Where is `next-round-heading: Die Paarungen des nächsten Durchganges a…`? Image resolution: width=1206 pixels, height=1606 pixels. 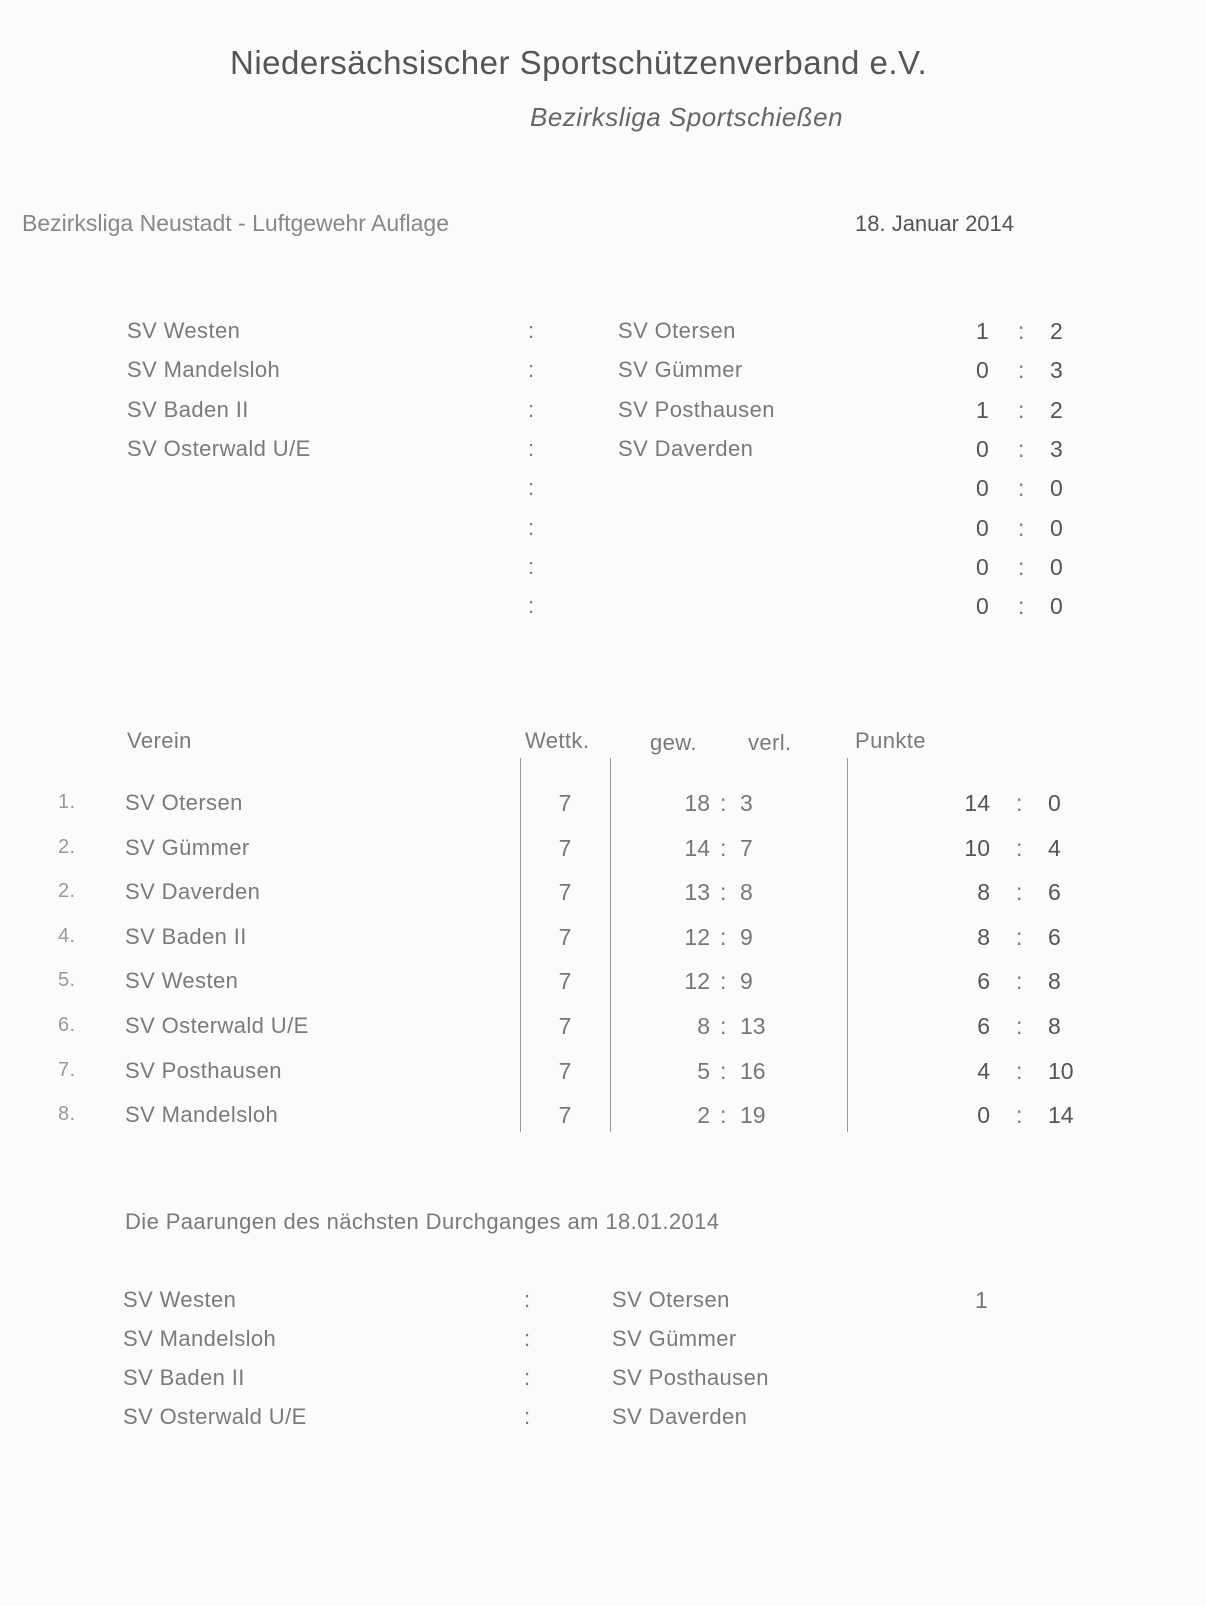 next-round-heading: Die Paarungen des nächsten Durchganges a… is located at coordinates (422, 1221).